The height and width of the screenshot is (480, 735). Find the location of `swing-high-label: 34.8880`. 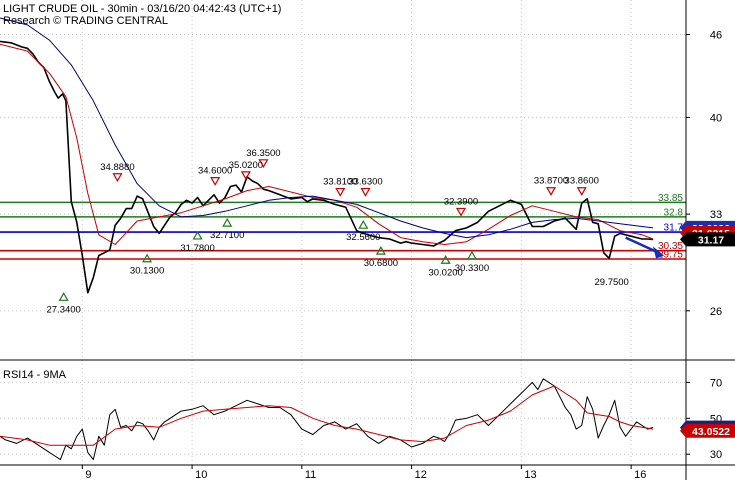

swing-high-label: 34.8880 is located at coordinates (117, 167).